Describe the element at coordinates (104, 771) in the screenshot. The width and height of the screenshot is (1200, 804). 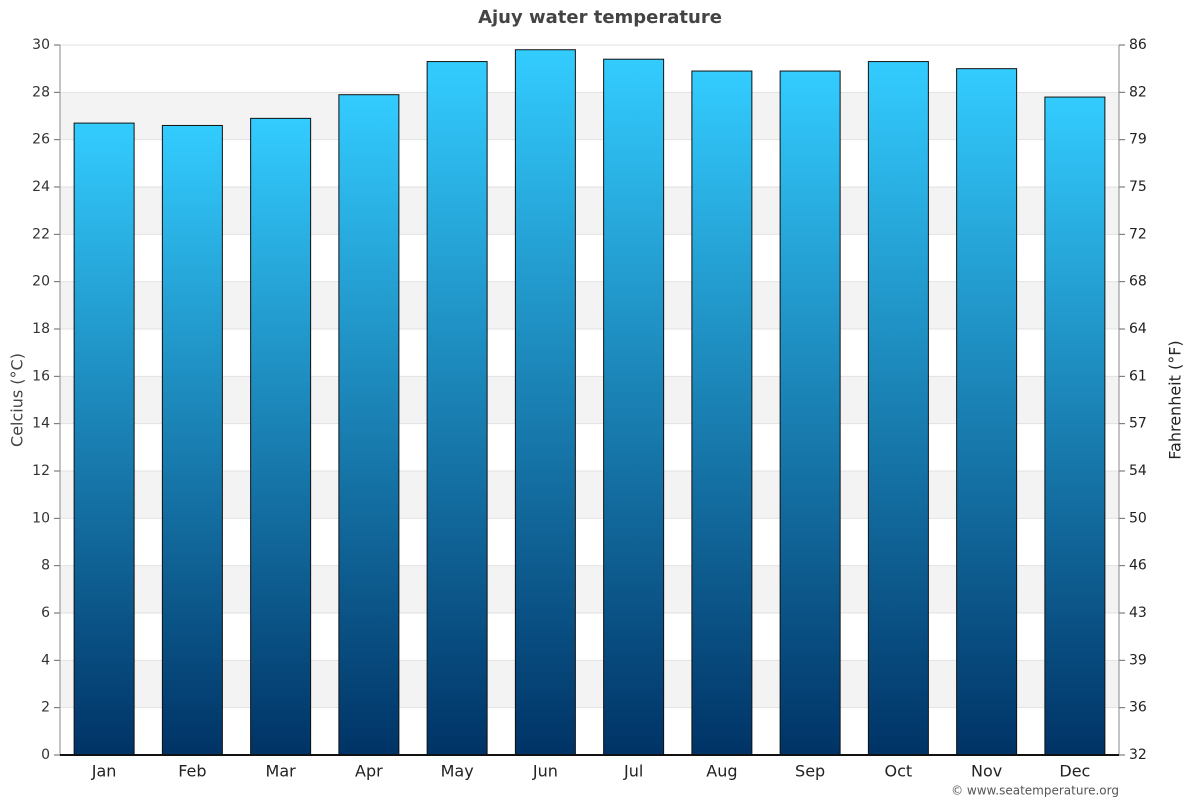
I see `x-tick-label: Jan` at that location.